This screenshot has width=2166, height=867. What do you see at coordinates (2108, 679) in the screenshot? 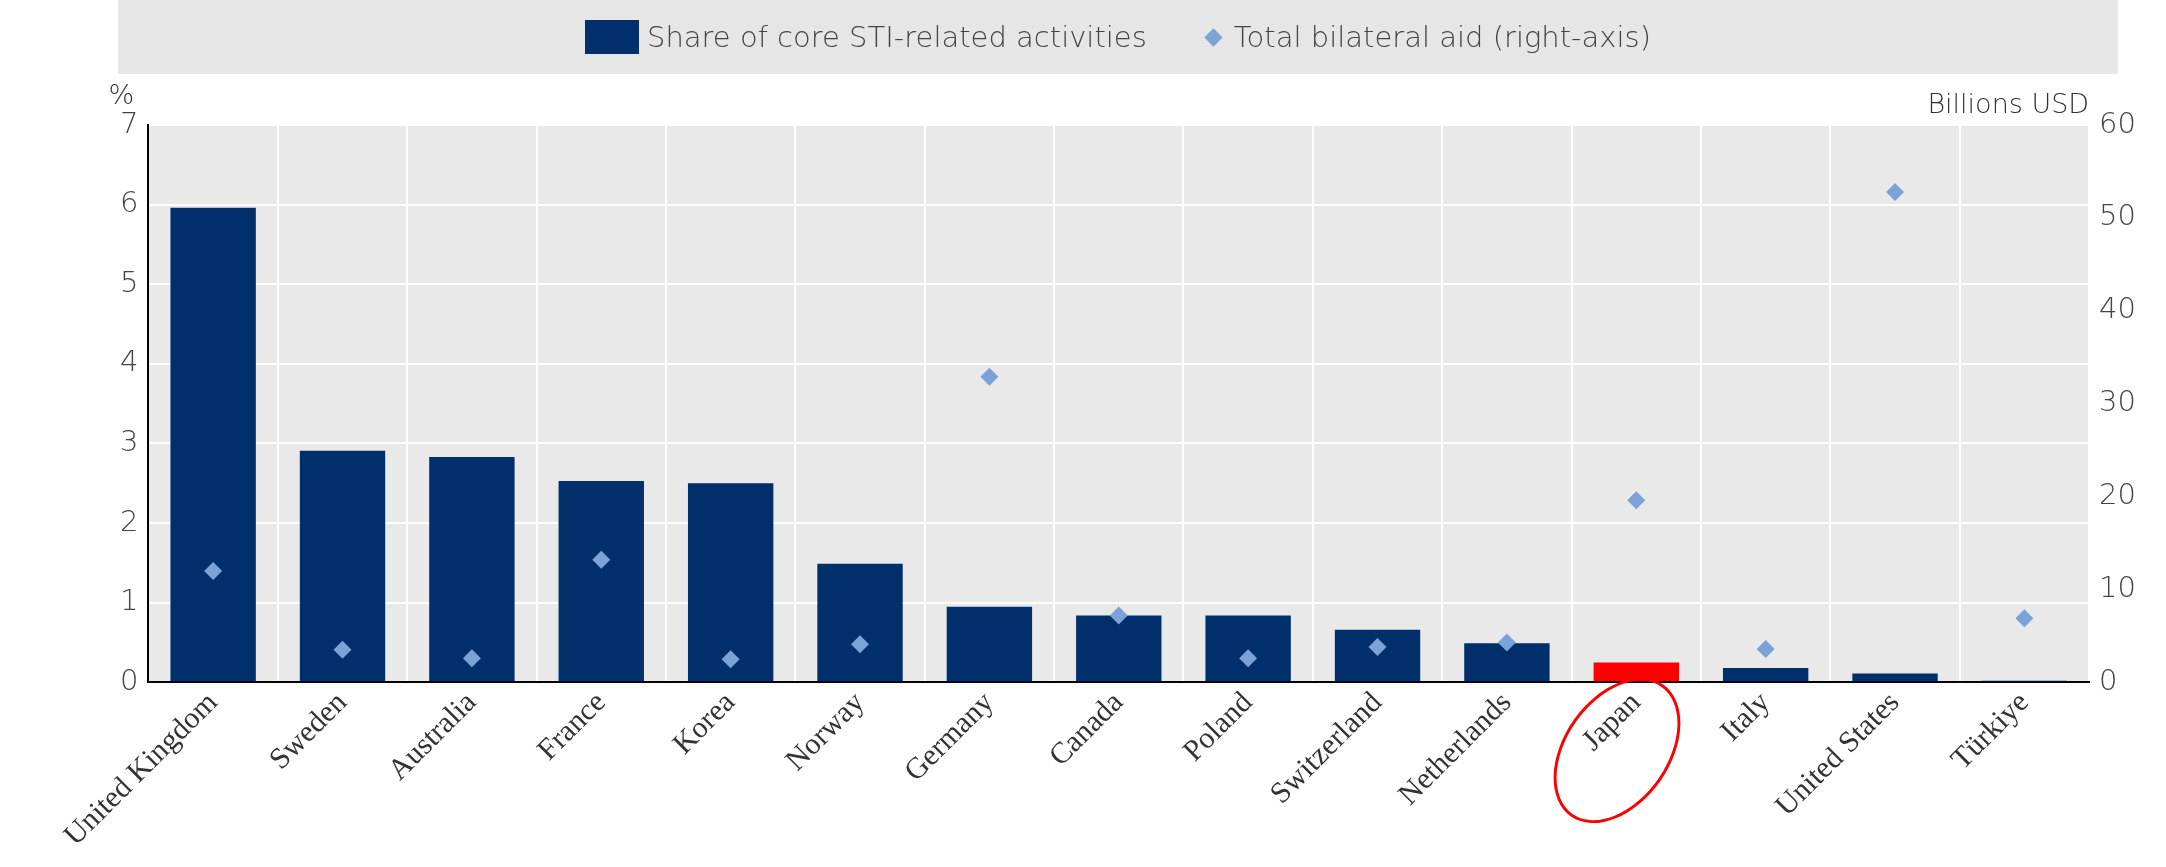
I see `y2-tick-label: 0` at bounding box center [2108, 679].